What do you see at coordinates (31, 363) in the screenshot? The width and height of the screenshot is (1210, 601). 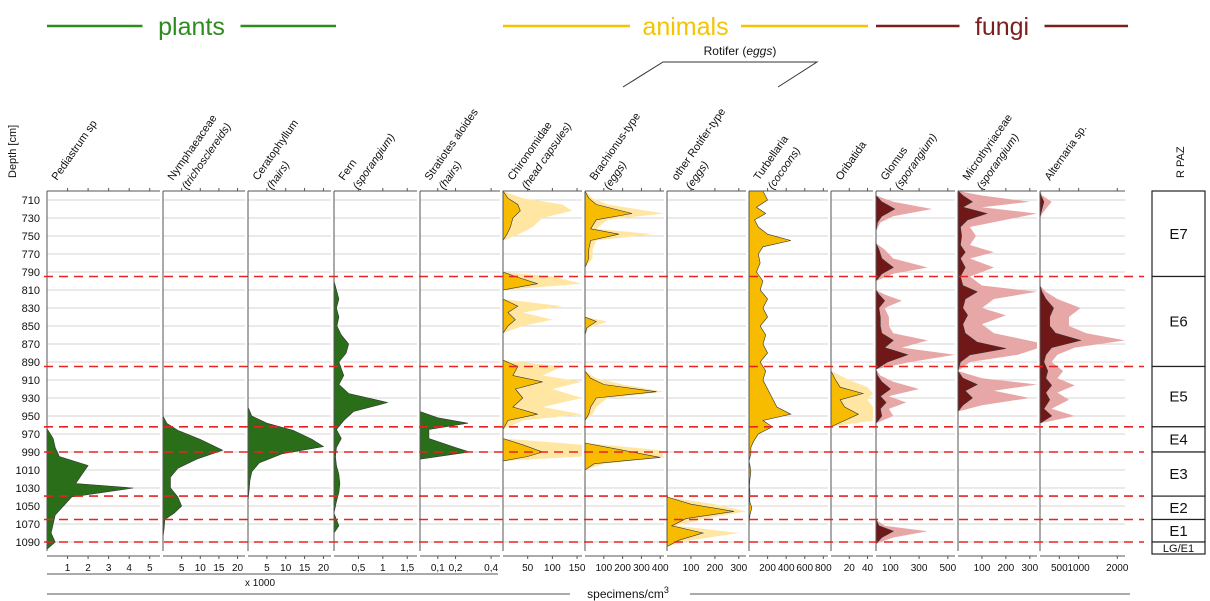 I see `depth-tick-label: 890` at bounding box center [31, 363].